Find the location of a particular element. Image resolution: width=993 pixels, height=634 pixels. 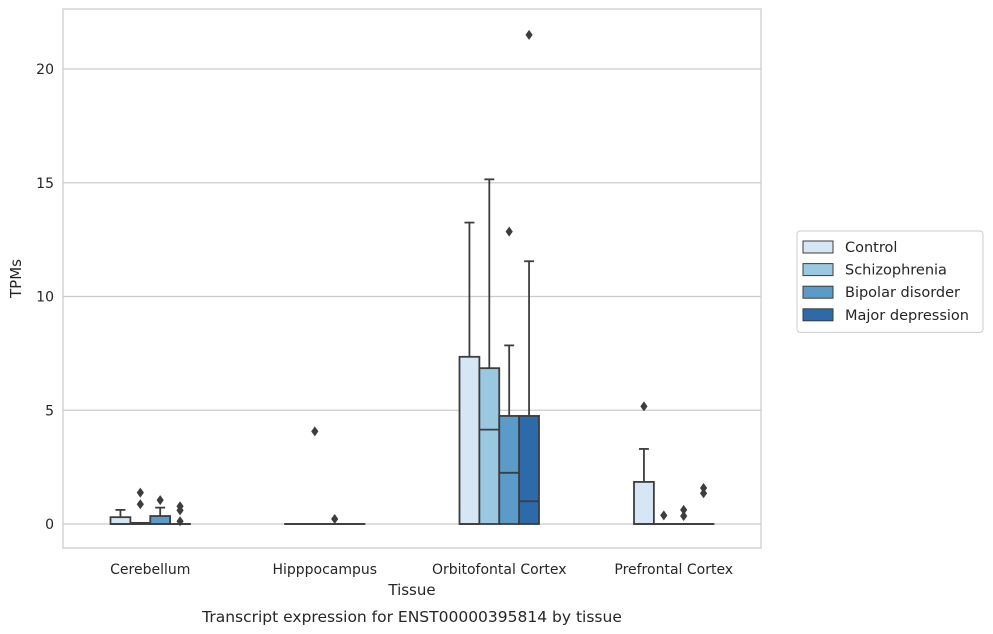

box-schizophrenia-cerebellum is located at coordinates (140, 506).